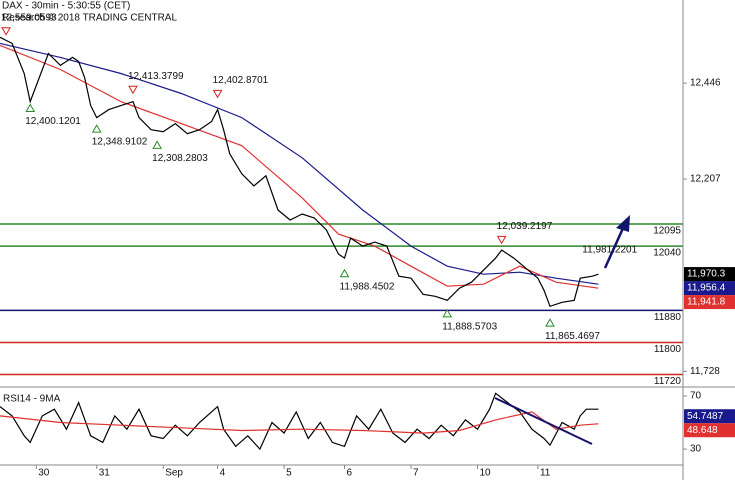 Image resolution: width=735 pixels, height=485 pixels. I want to click on price-tag-label: 54.7487, so click(705, 416).